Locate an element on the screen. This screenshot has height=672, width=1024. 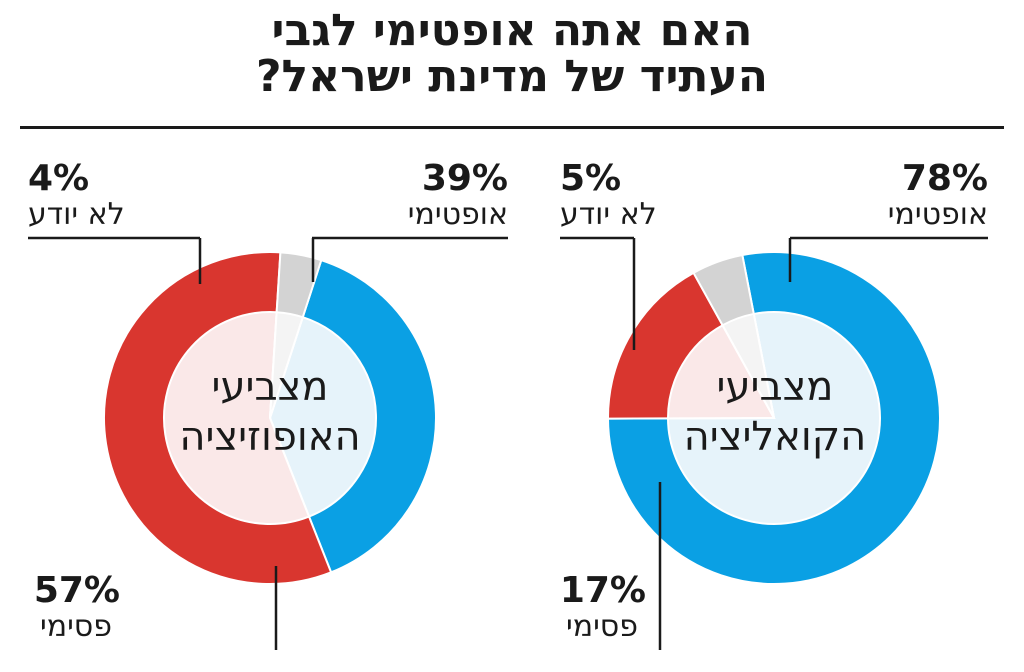
right-dontknow-pct: 5% is located at coordinates (591, 178).